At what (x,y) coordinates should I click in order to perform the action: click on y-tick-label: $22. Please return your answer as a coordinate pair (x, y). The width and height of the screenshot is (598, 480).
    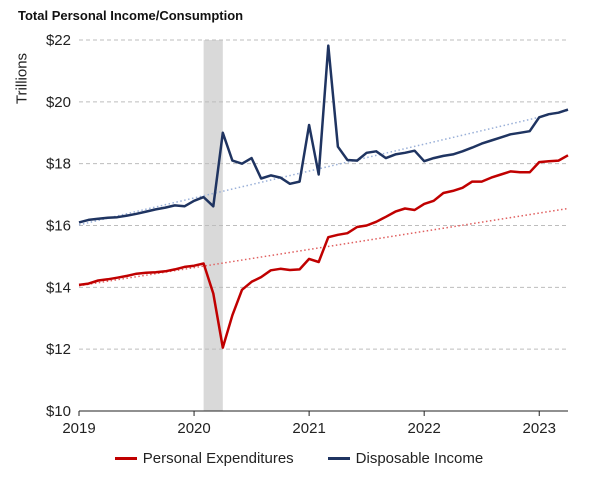
    Looking at the image, I should click on (58, 40).